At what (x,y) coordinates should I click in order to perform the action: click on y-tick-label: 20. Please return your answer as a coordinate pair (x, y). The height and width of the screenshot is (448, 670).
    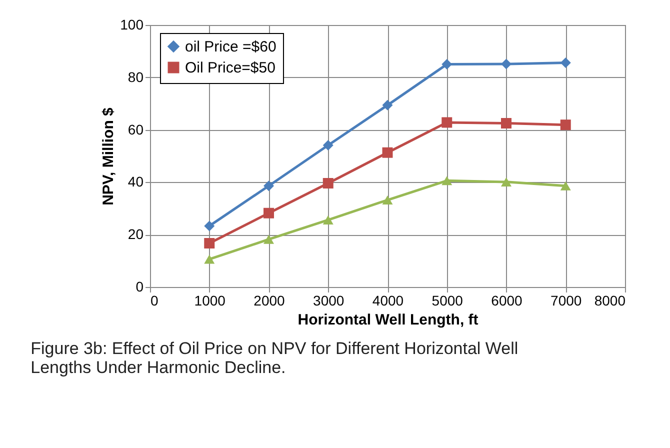
    Looking at the image, I should click on (136, 234).